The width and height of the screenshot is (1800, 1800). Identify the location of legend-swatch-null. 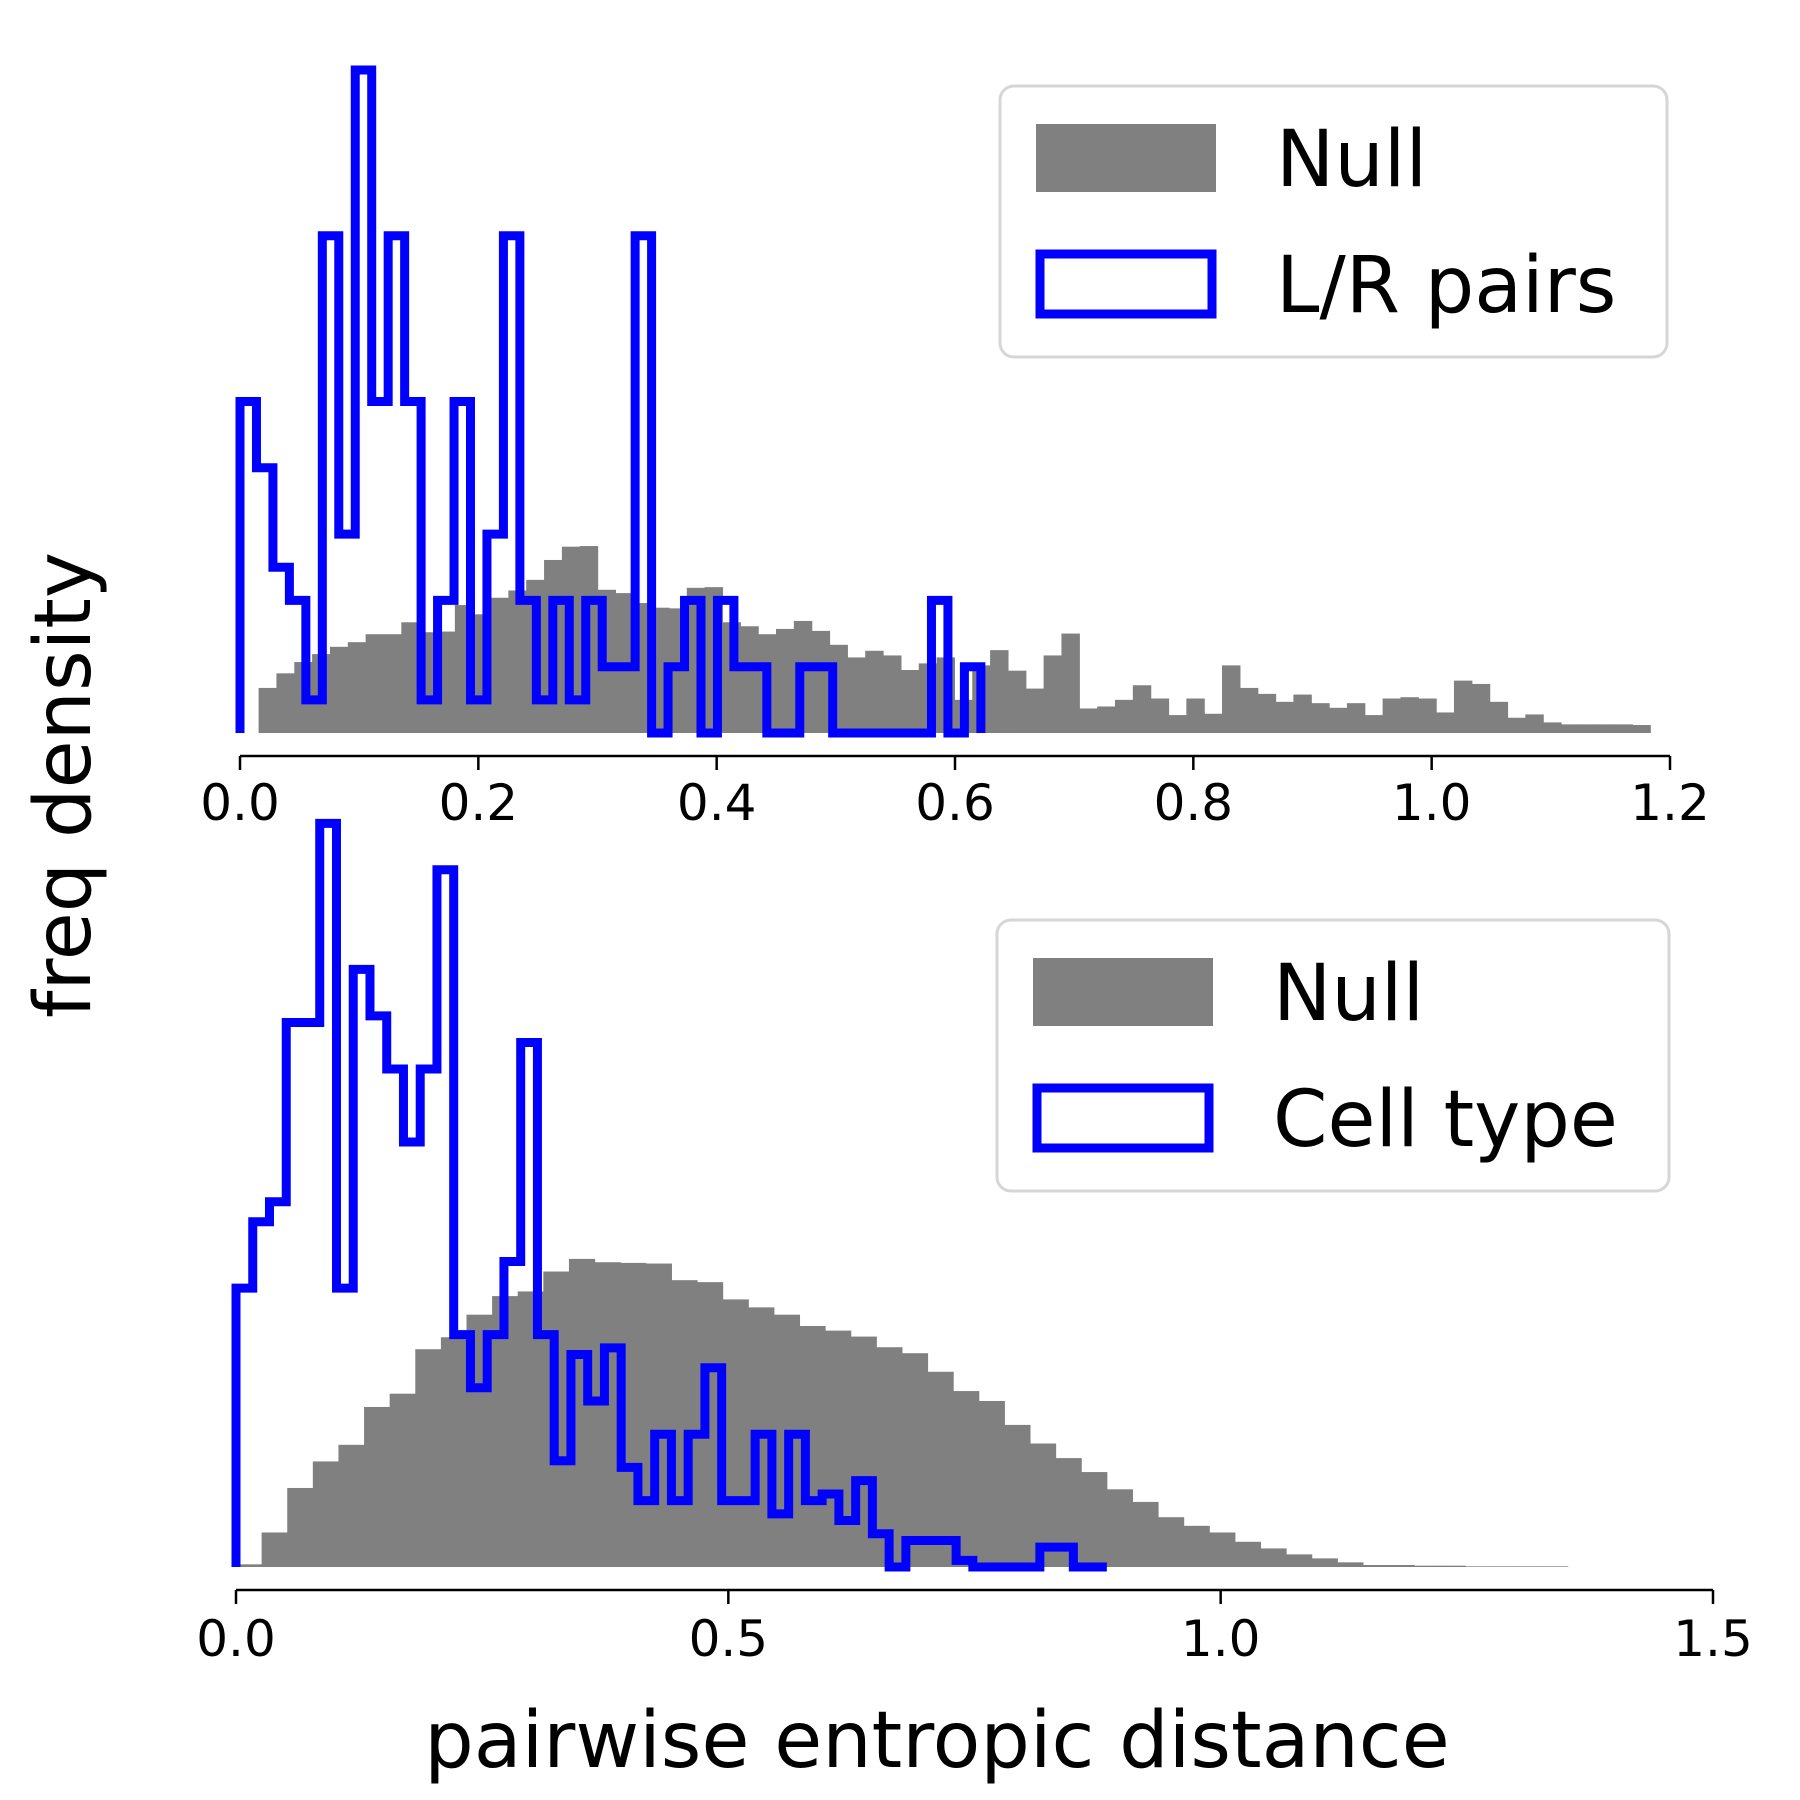
(1123, 992).